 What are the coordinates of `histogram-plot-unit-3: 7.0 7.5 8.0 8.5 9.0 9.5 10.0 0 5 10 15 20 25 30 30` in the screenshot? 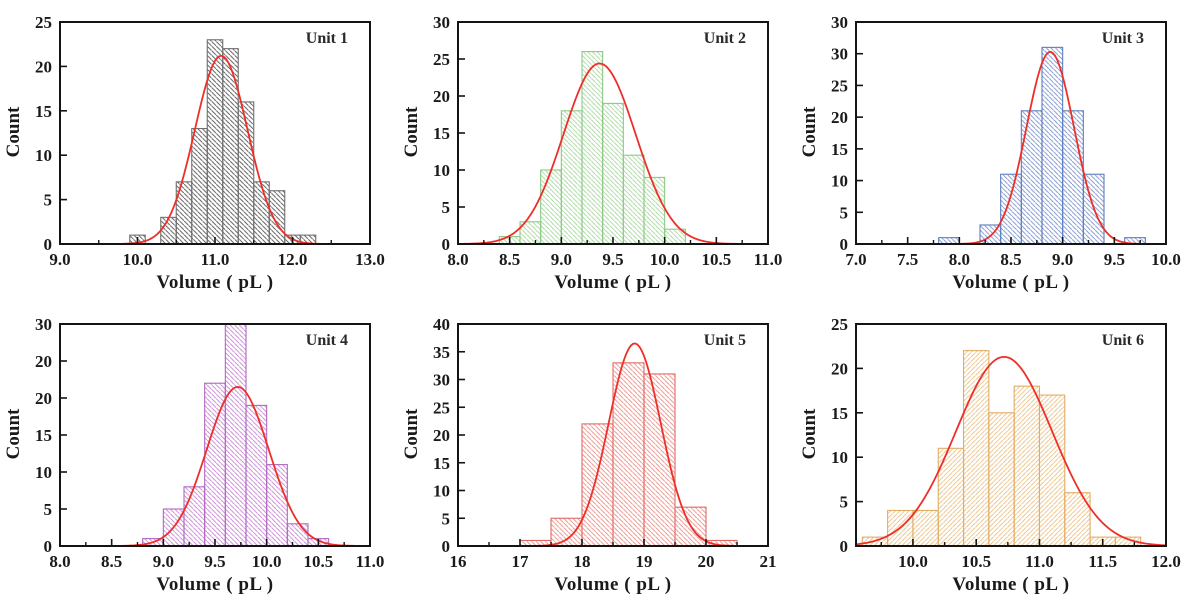 It's located at (1006, 141).